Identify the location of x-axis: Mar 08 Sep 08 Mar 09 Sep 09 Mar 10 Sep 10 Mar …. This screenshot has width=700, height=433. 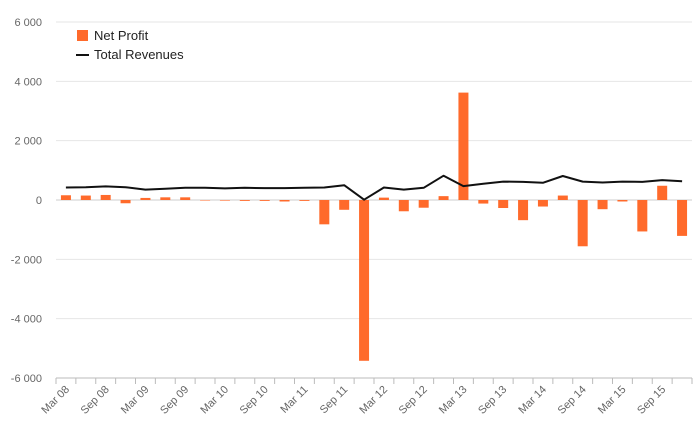
(366, 397).